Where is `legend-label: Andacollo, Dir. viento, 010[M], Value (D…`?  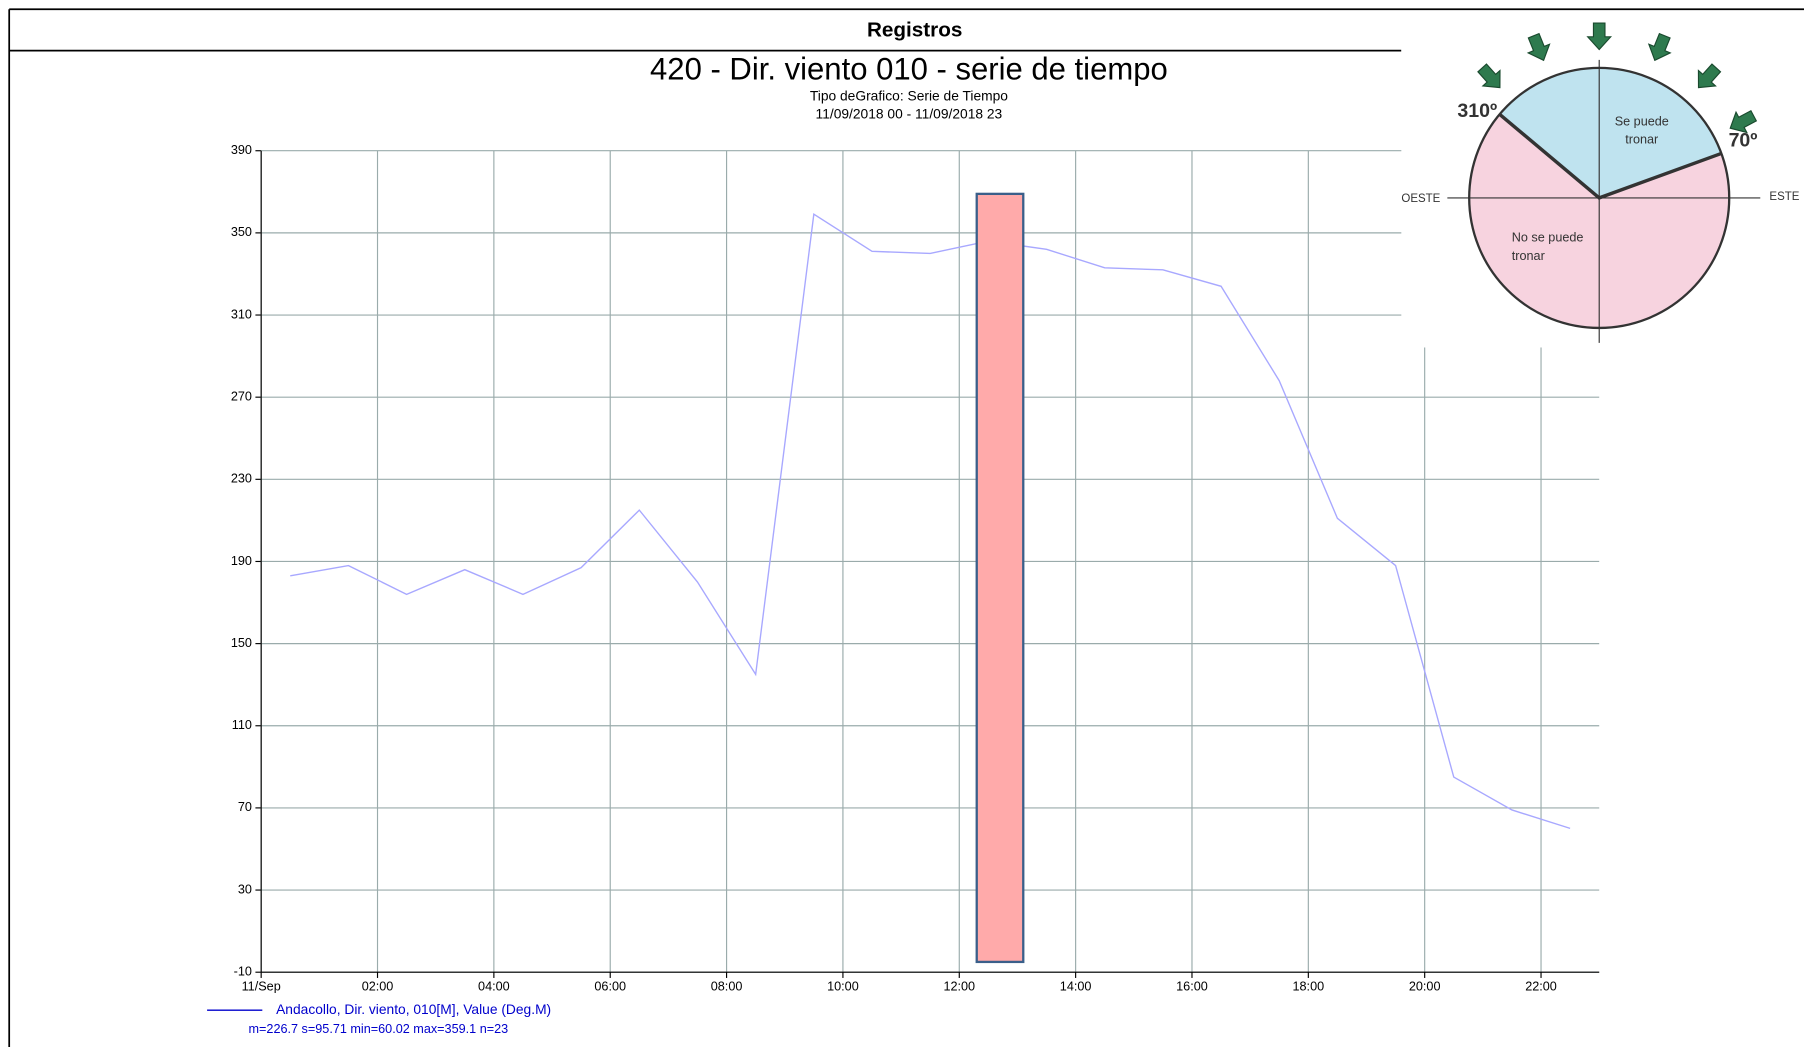 legend-label: Andacollo, Dir. viento, 010[M], Value (D… is located at coordinates (413, 1009).